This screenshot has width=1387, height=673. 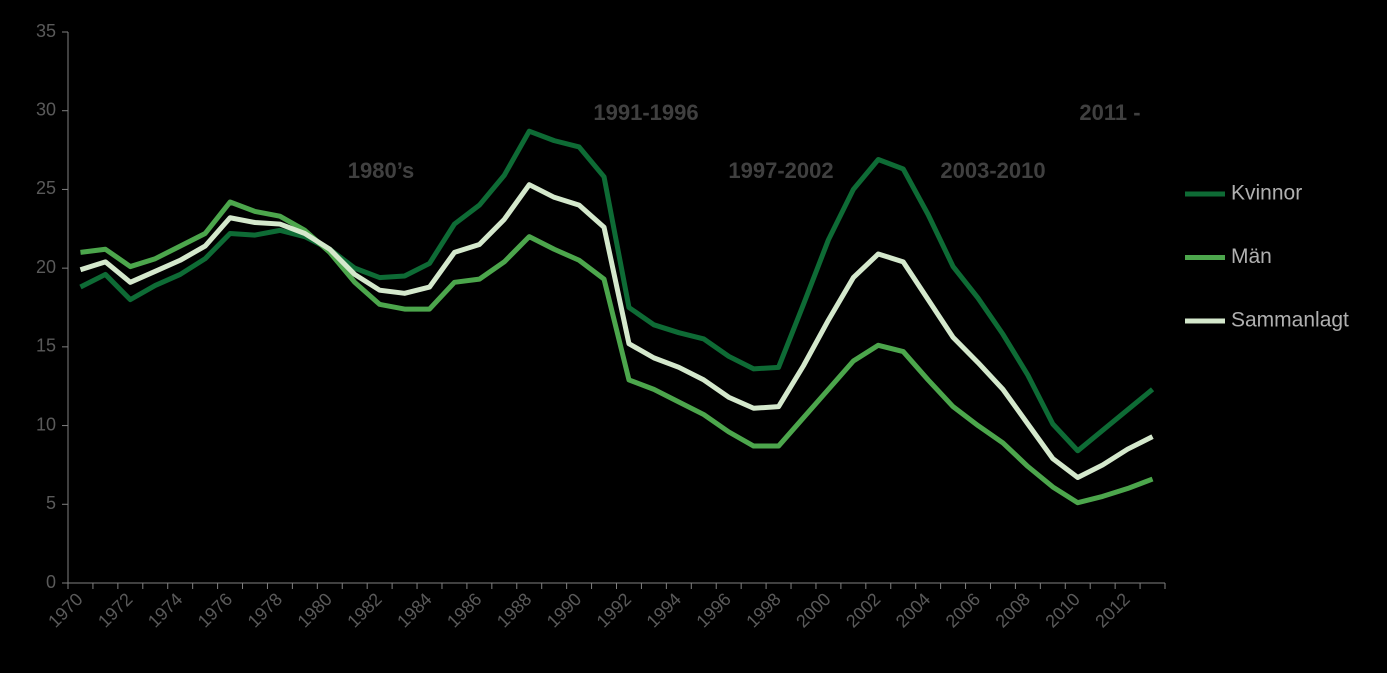 What do you see at coordinates (51, 582) in the screenshot?
I see `y-tick-label: 0` at bounding box center [51, 582].